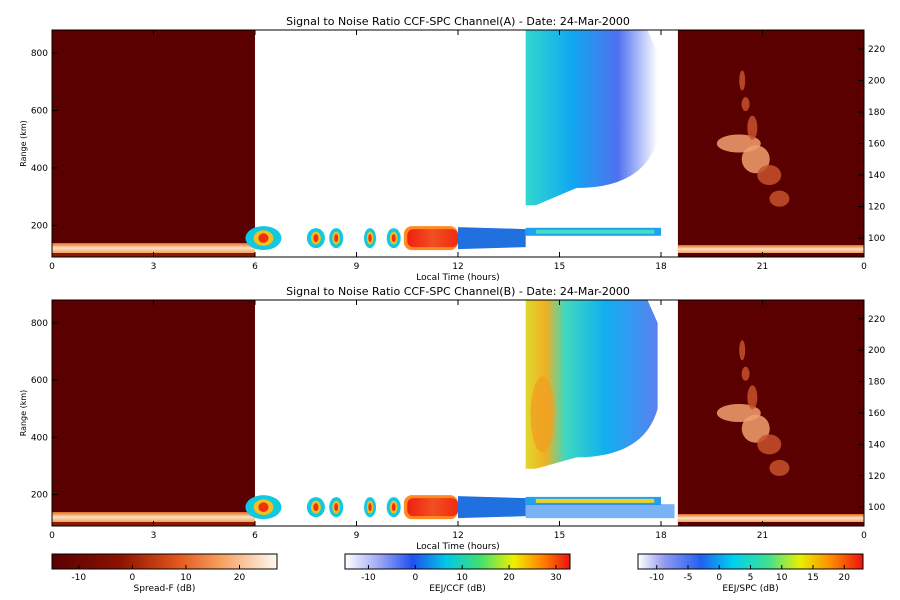  I want to click on x-axis-label: Local Time (hours), so click(457, 278).